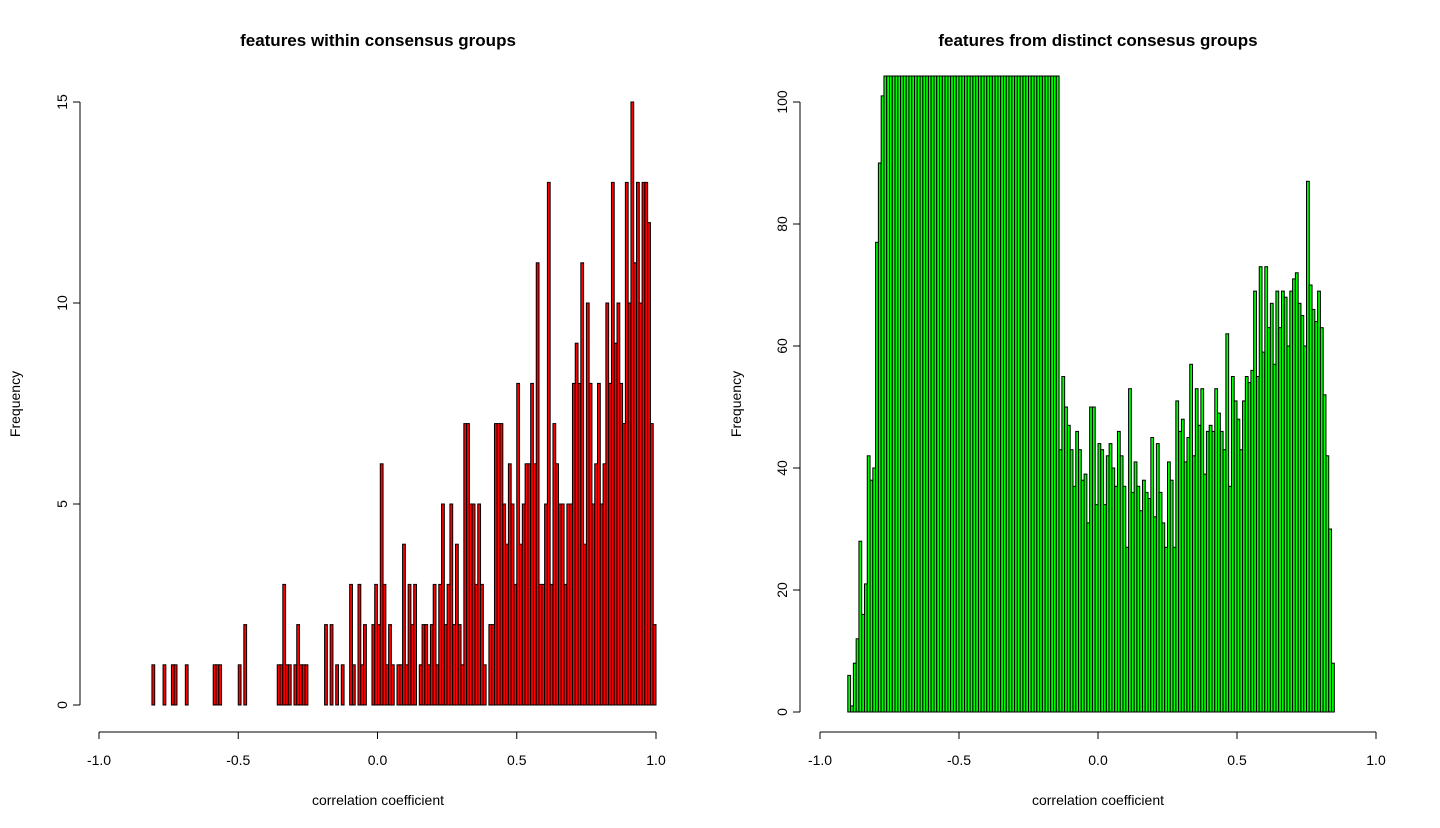 This screenshot has width=1440, height=828. Describe the element at coordinates (782, 346) in the screenshot. I see `y-tick-label: 60` at that location.